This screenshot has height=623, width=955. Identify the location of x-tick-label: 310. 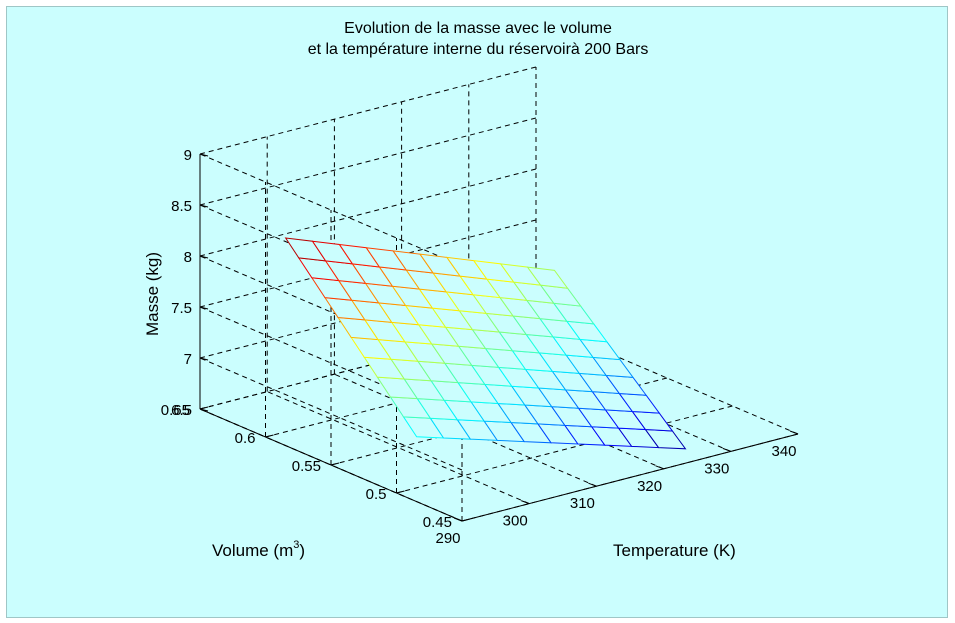
(582, 503).